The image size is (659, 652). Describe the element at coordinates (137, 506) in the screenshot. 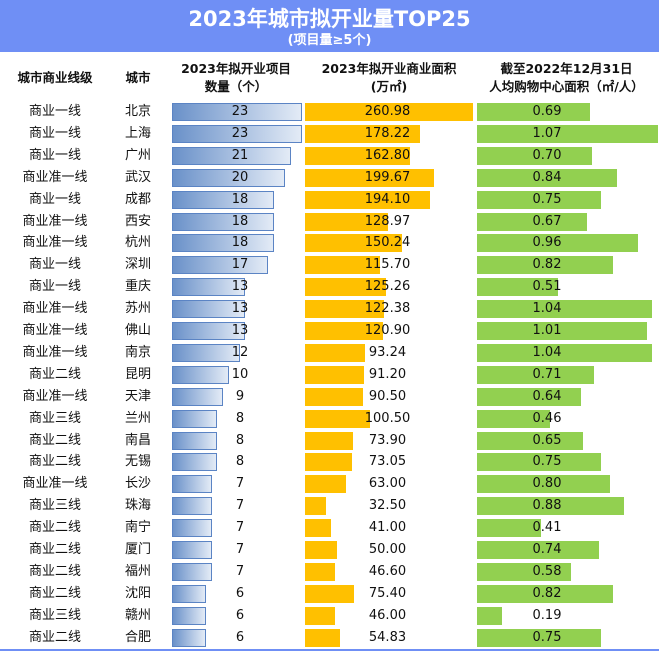

I see `city-cell: 珠海` at that location.